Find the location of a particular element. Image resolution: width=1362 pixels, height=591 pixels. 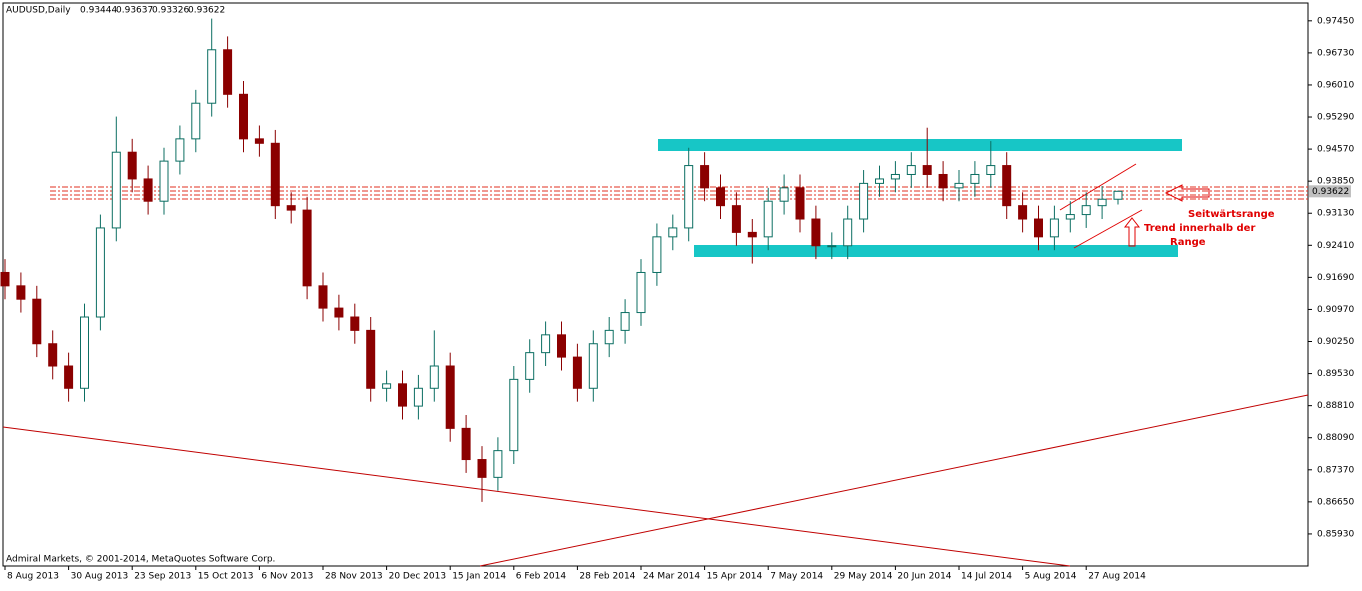

annotation: Trend innerhalb der is located at coordinates (1199, 228).